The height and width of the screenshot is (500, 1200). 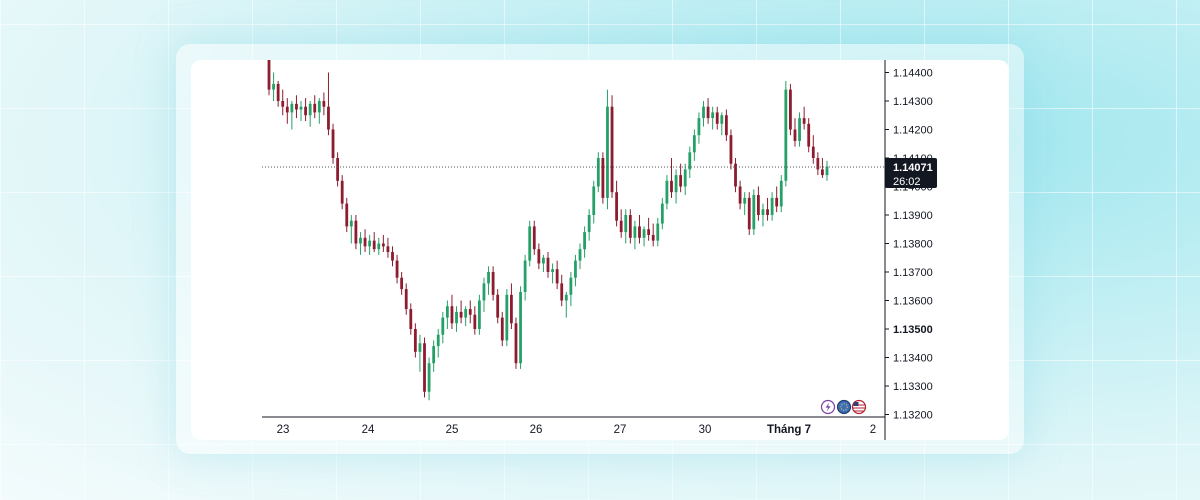 I want to click on y-tick-label: 1.14400, so click(x=913, y=74).